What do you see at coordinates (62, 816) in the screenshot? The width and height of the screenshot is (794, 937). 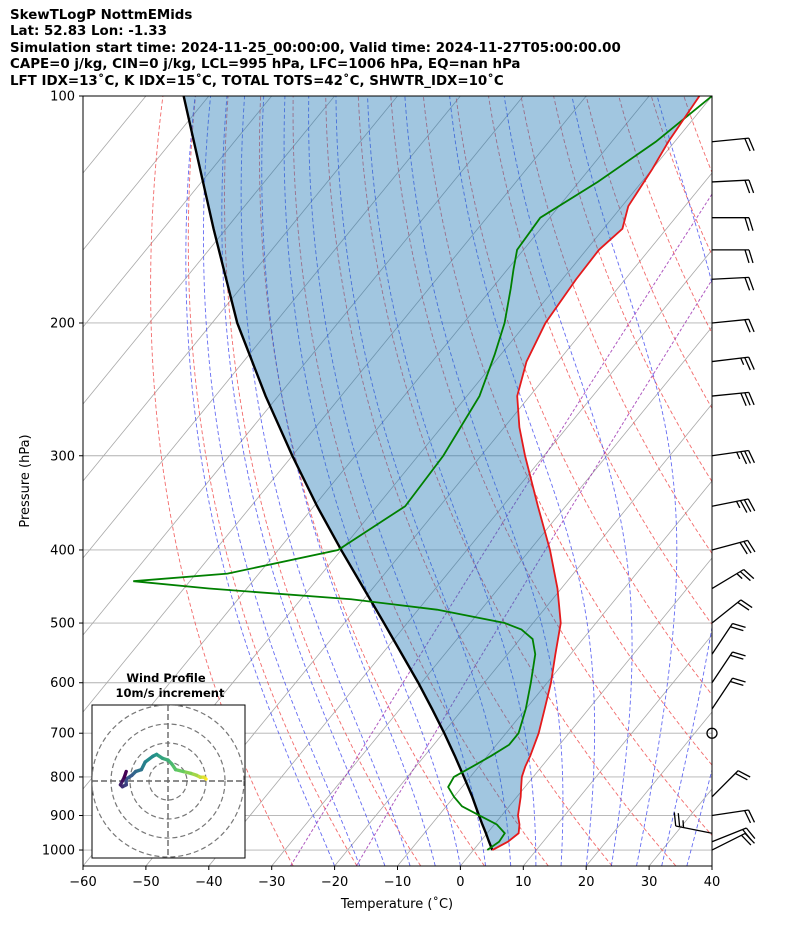 I see `y-tick-label: 900` at bounding box center [62, 816].